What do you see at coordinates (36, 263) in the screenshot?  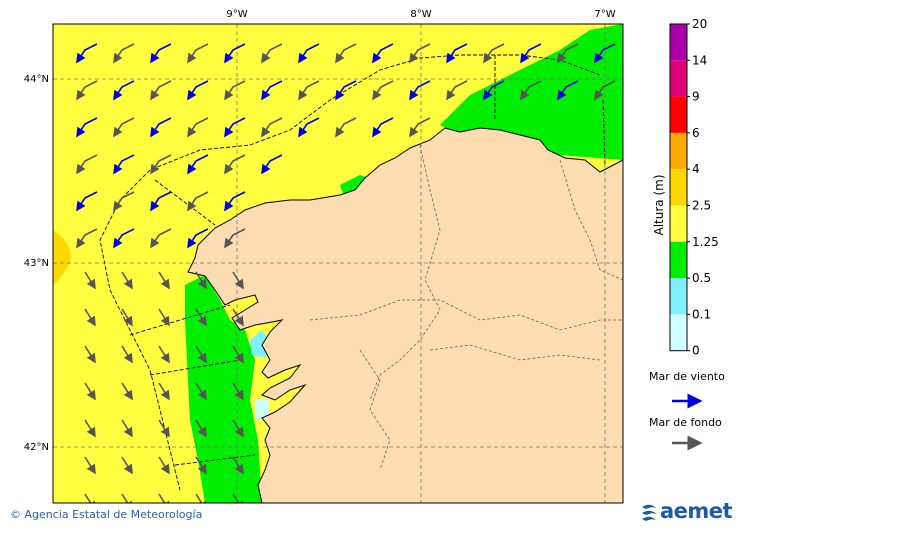 I see `lat-label-43n: 43°N` at bounding box center [36, 263].